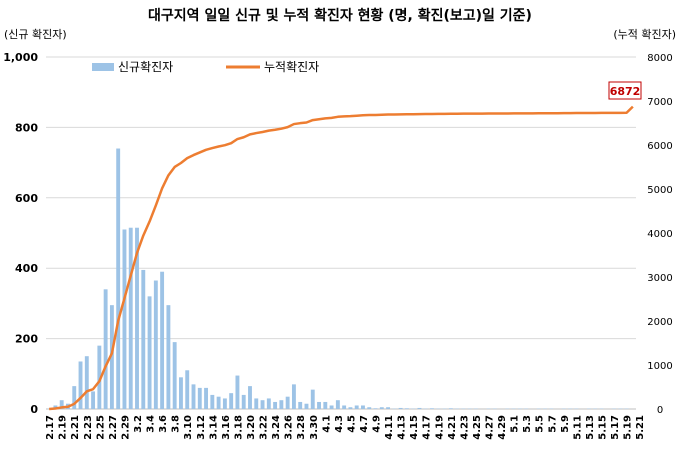 This screenshot has height=451, width=680. I want to click on x-tick-label: 2.25, so click(100, 427).